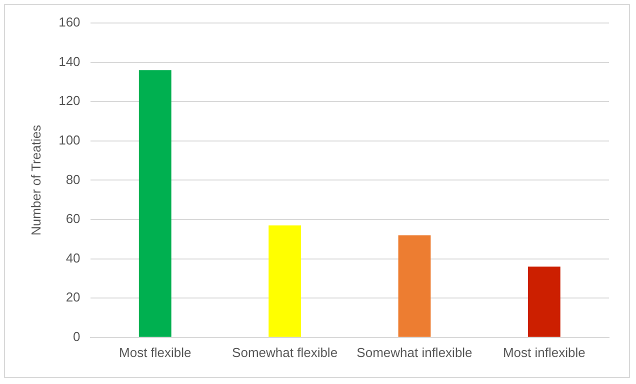 The image size is (636, 384). I want to click on y-tick-label: 0, so click(76, 336).